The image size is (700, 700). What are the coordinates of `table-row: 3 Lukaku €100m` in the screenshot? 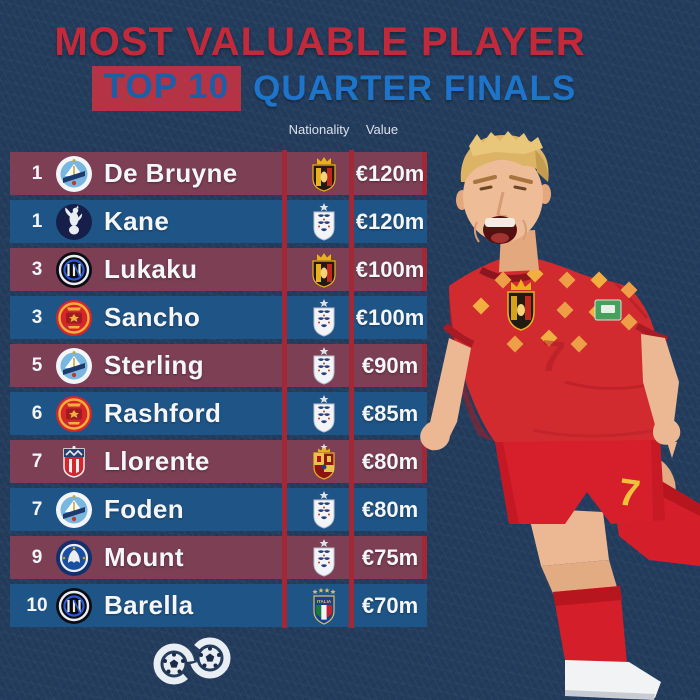 It's located at (218, 269).